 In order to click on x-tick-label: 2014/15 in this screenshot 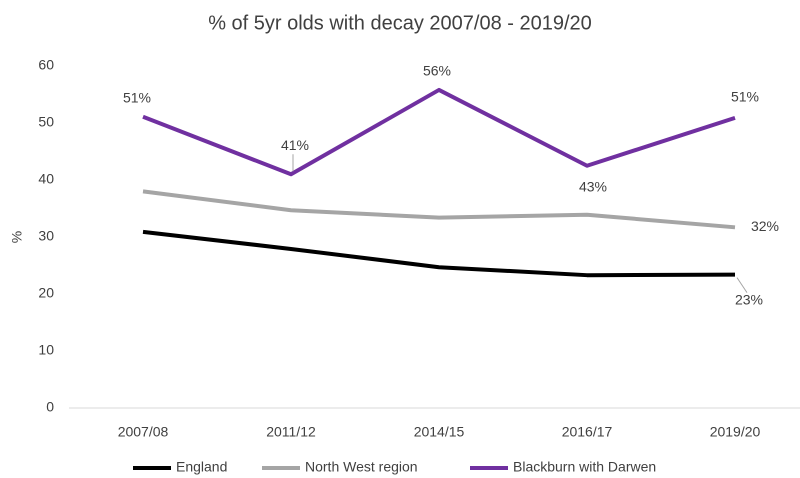, I will do `click(439, 432)`.